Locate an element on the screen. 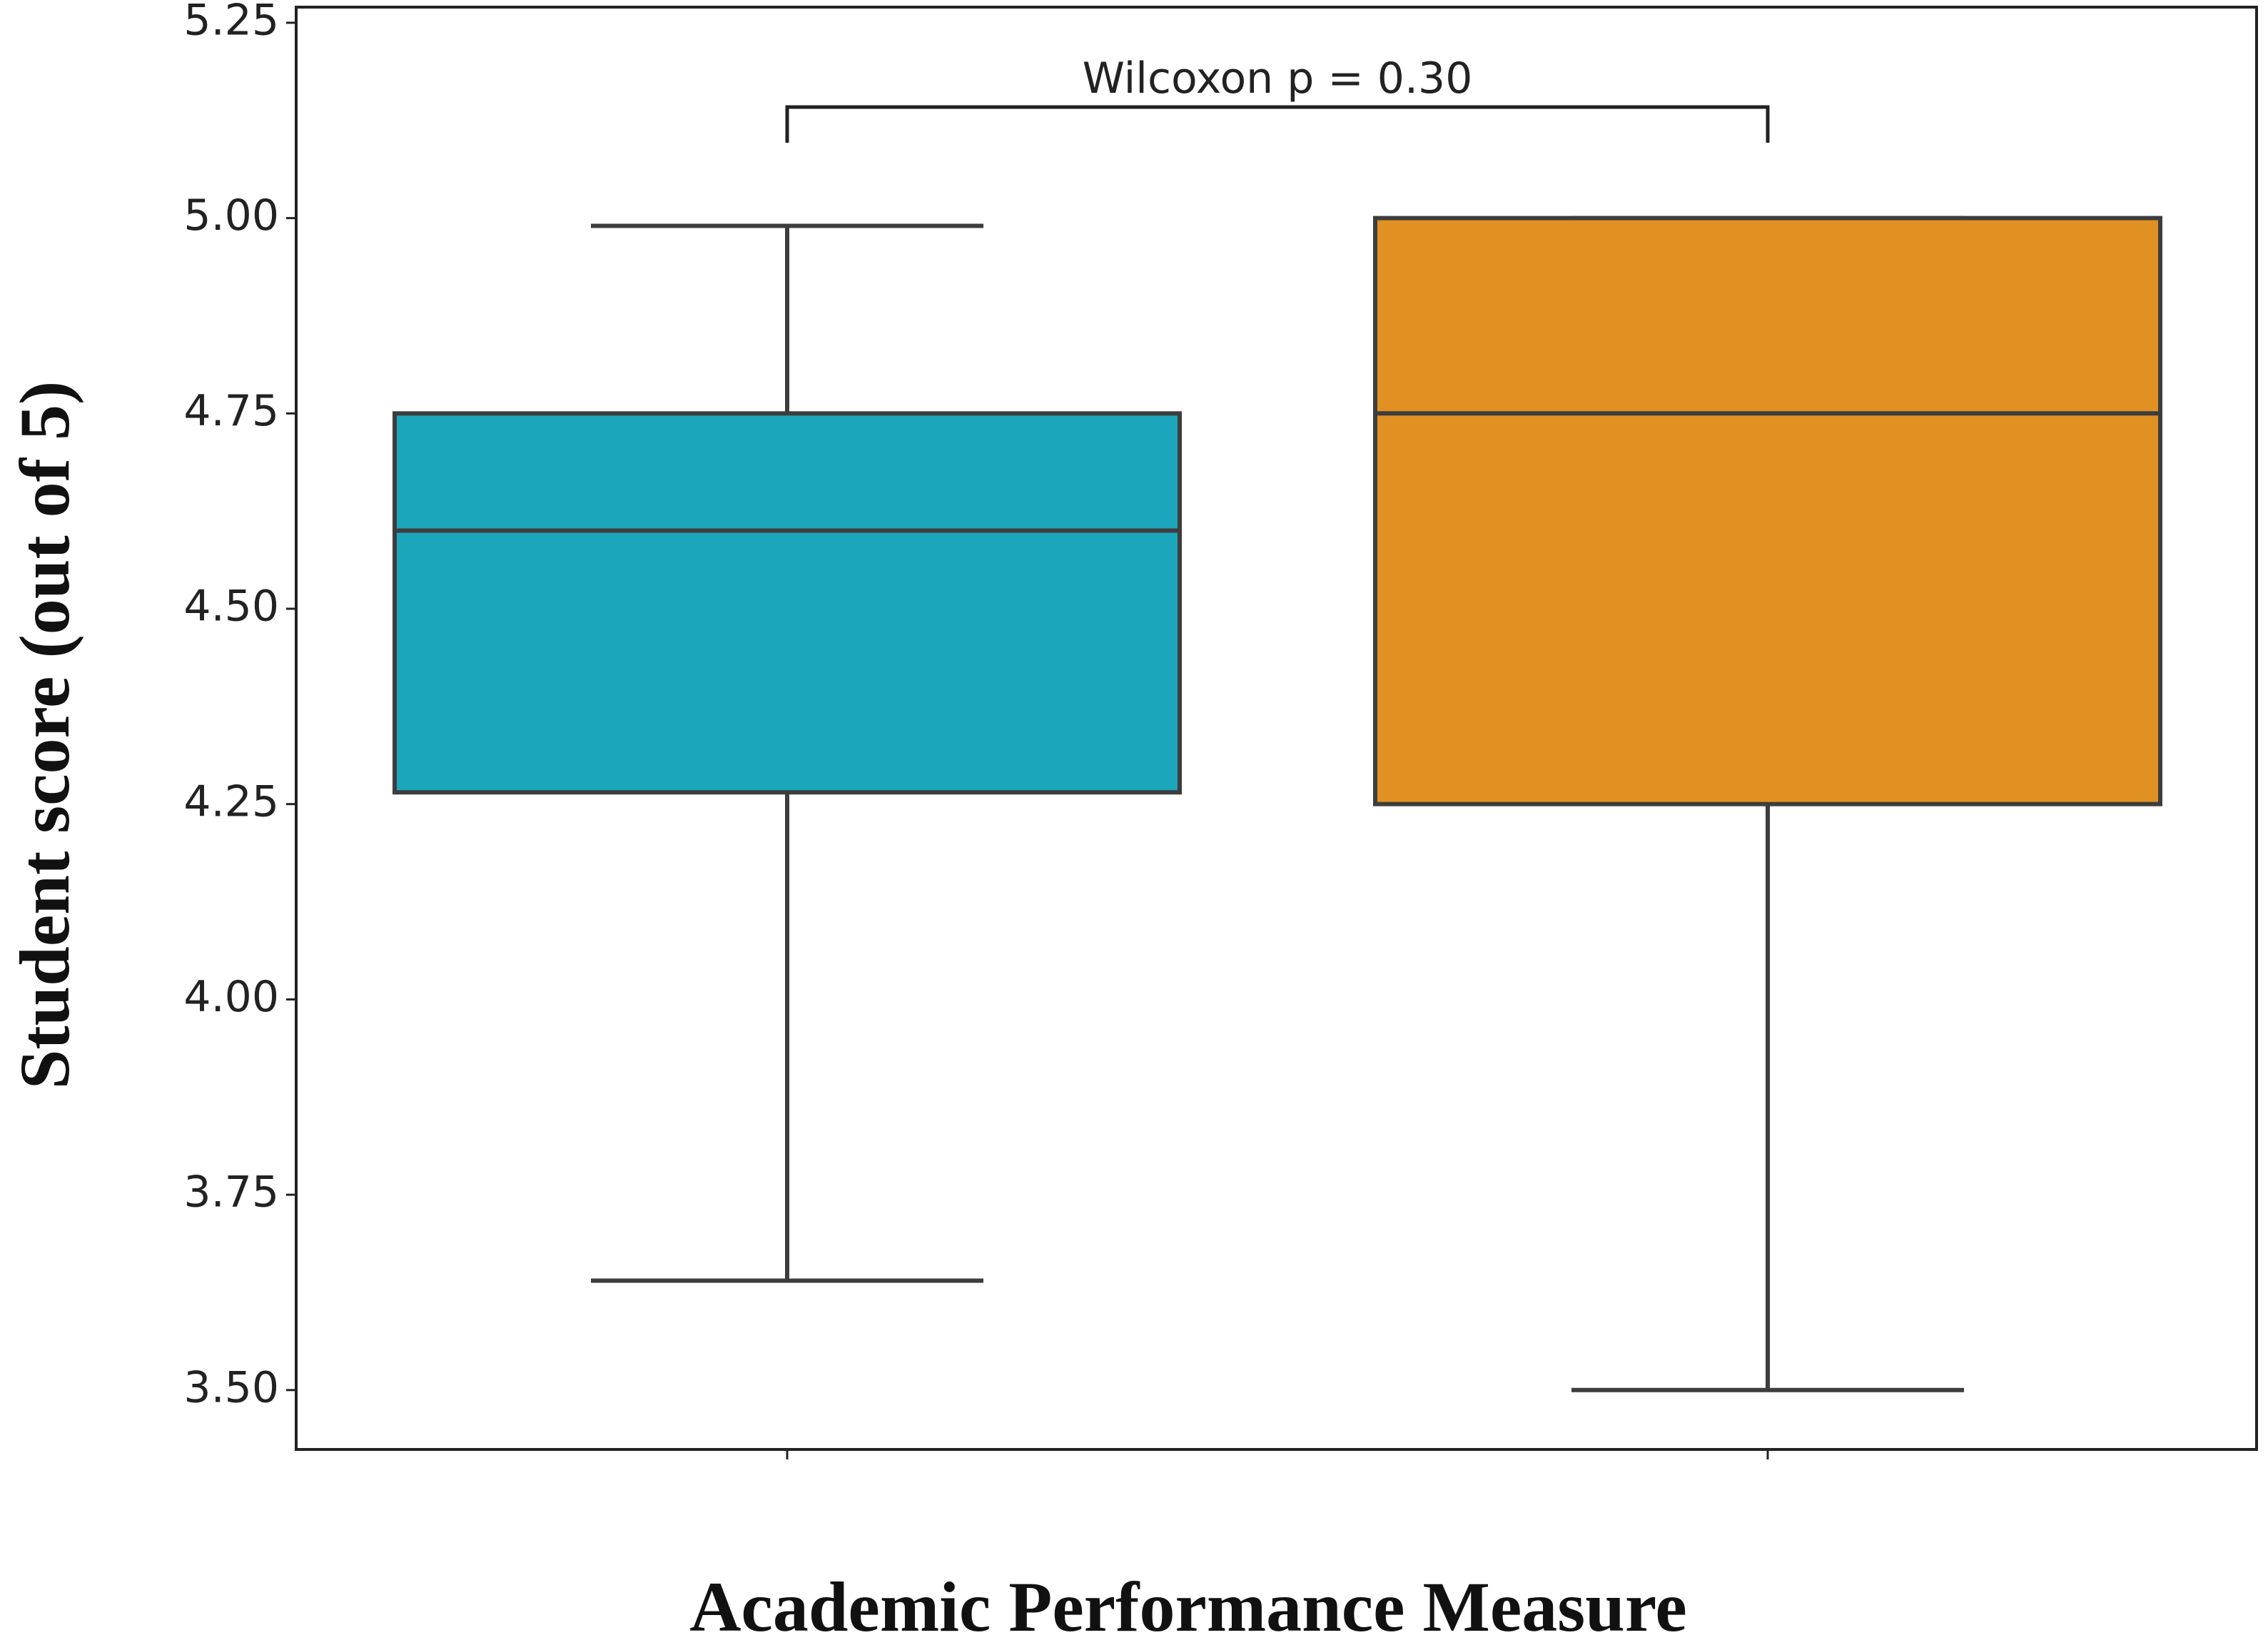 The width and height of the screenshot is (2268, 1640). x-axis-title: Academic Performance Measure is located at coordinates (1188, 1603).